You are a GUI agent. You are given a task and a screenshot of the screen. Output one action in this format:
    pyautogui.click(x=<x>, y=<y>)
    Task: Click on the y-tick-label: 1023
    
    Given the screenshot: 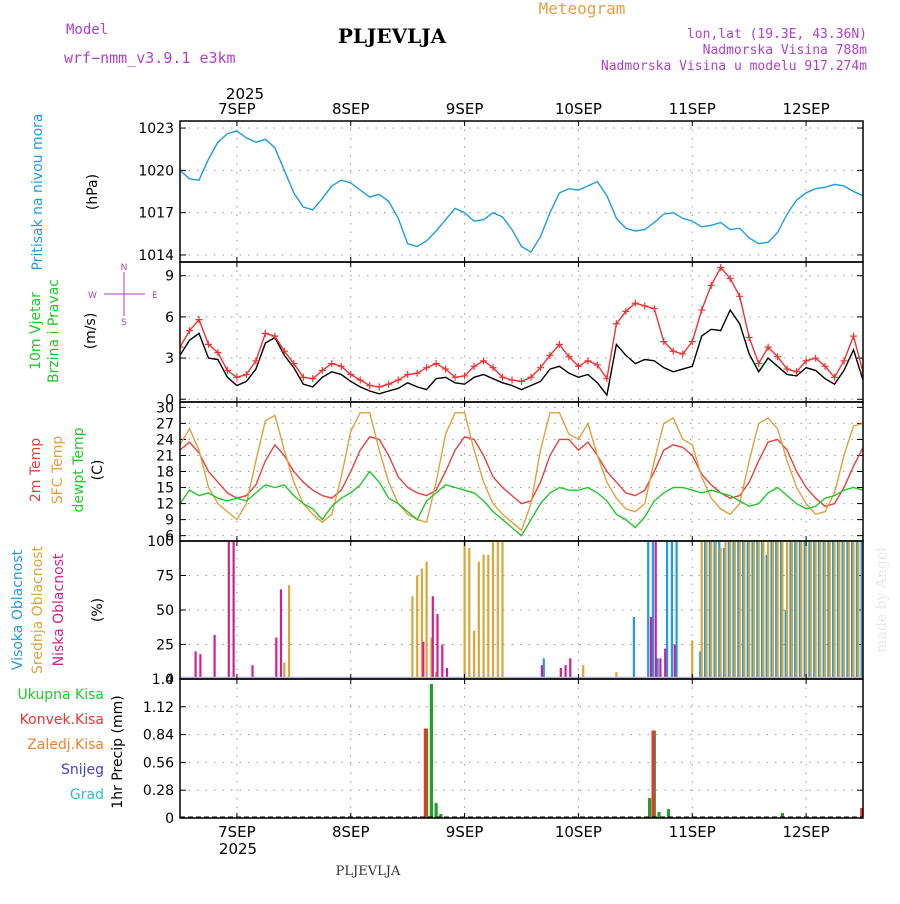 What is the action you would take?
    pyautogui.click(x=156, y=129)
    